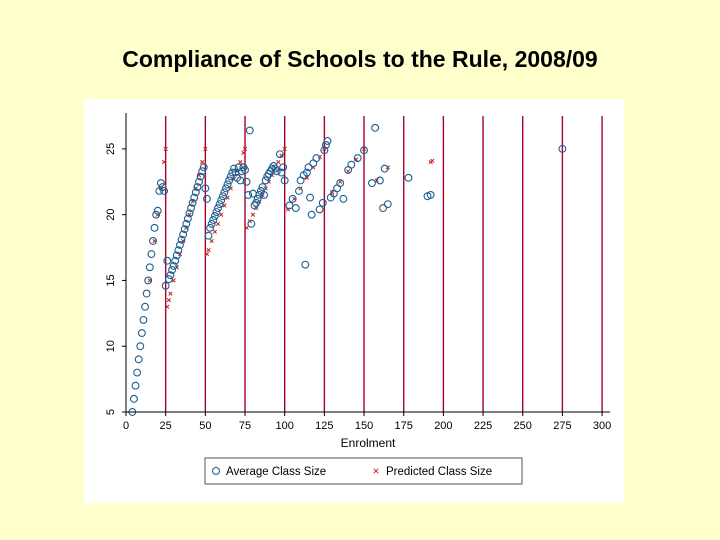 The image size is (720, 540). I want to click on legend: Average Class Size Predicted Class Size, so click(363, 471).